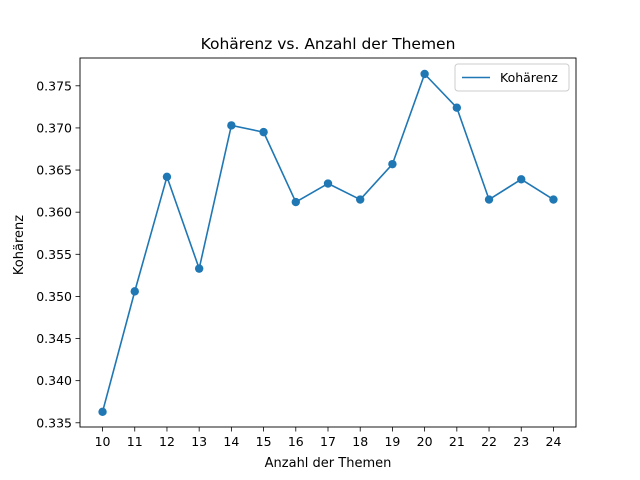 Image resolution: width=640 pixels, height=480 pixels. I want to click on y-tick-label: 0.370, so click(54, 127).